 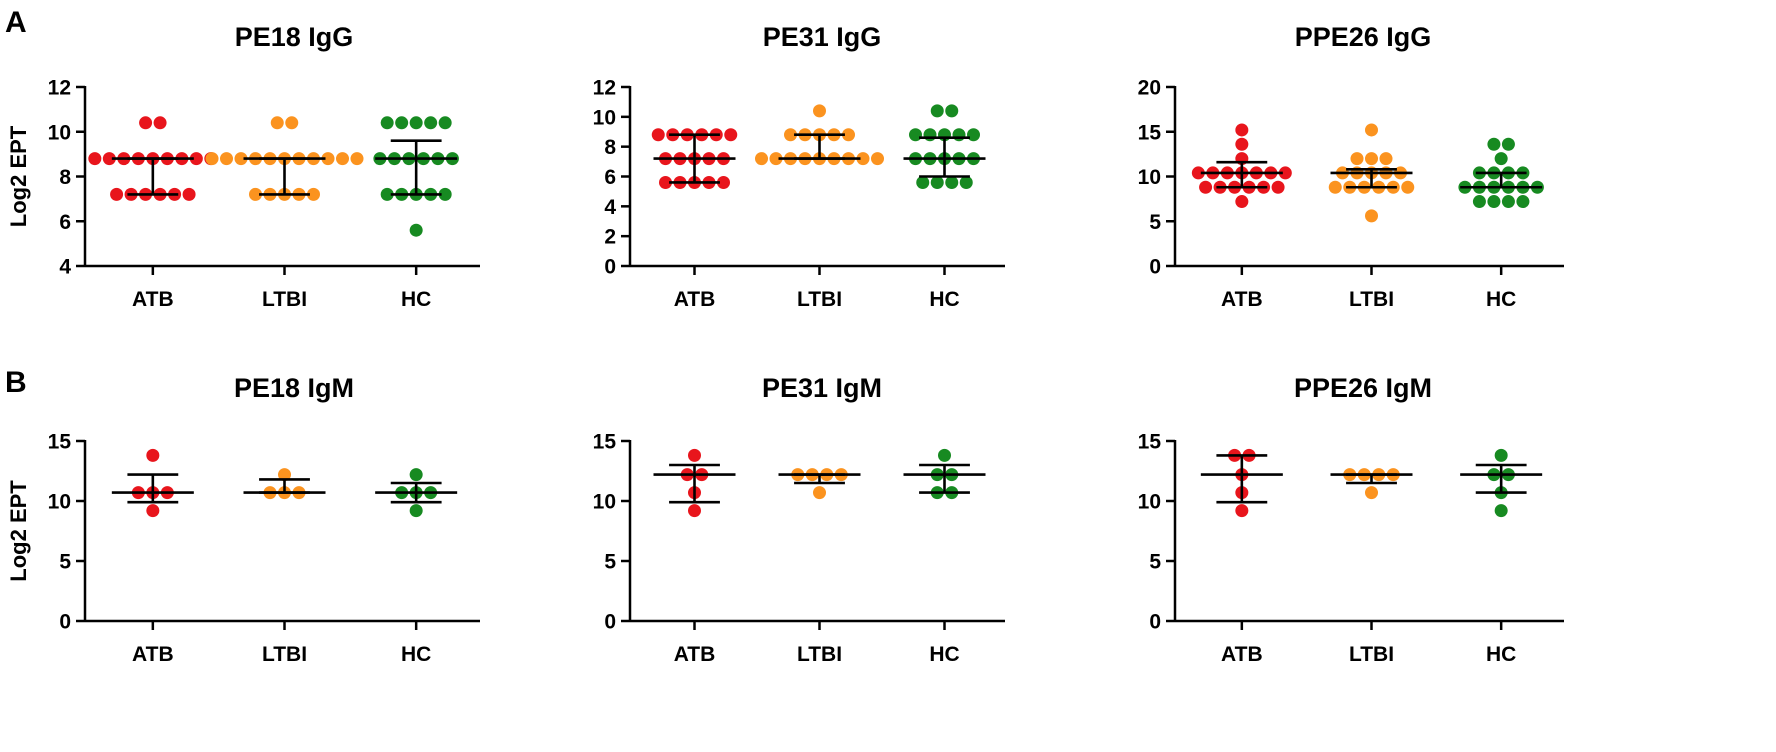 What do you see at coordinates (1363, 388) in the screenshot?
I see `chart-title: PPE26 IgM` at bounding box center [1363, 388].